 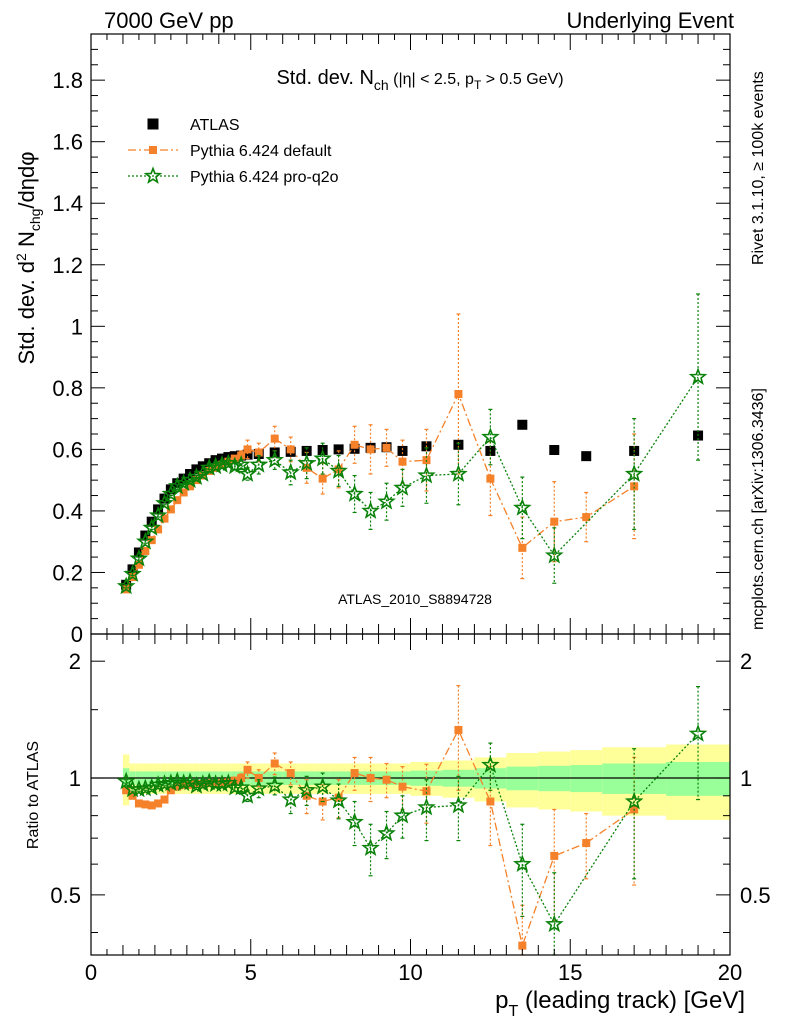 What do you see at coordinates (758, 168) in the screenshot?
I see `rivet-label: Rivet 3.1.10, ≥ 100k events` at bounding box center [758, 168].